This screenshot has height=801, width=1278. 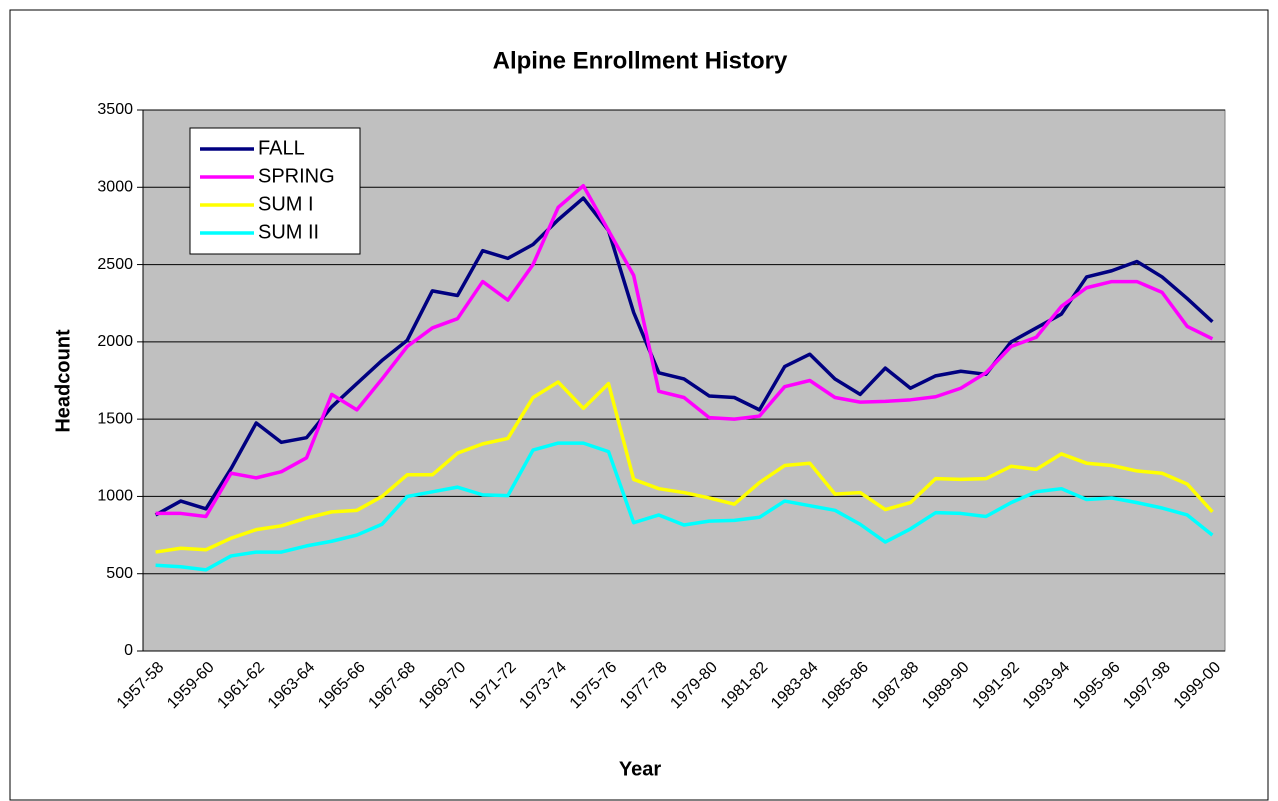 What do you see at coordinates (640, 769) in the screenshot?
I see `x-axis-label: Year` at bounding box center [640, 769].